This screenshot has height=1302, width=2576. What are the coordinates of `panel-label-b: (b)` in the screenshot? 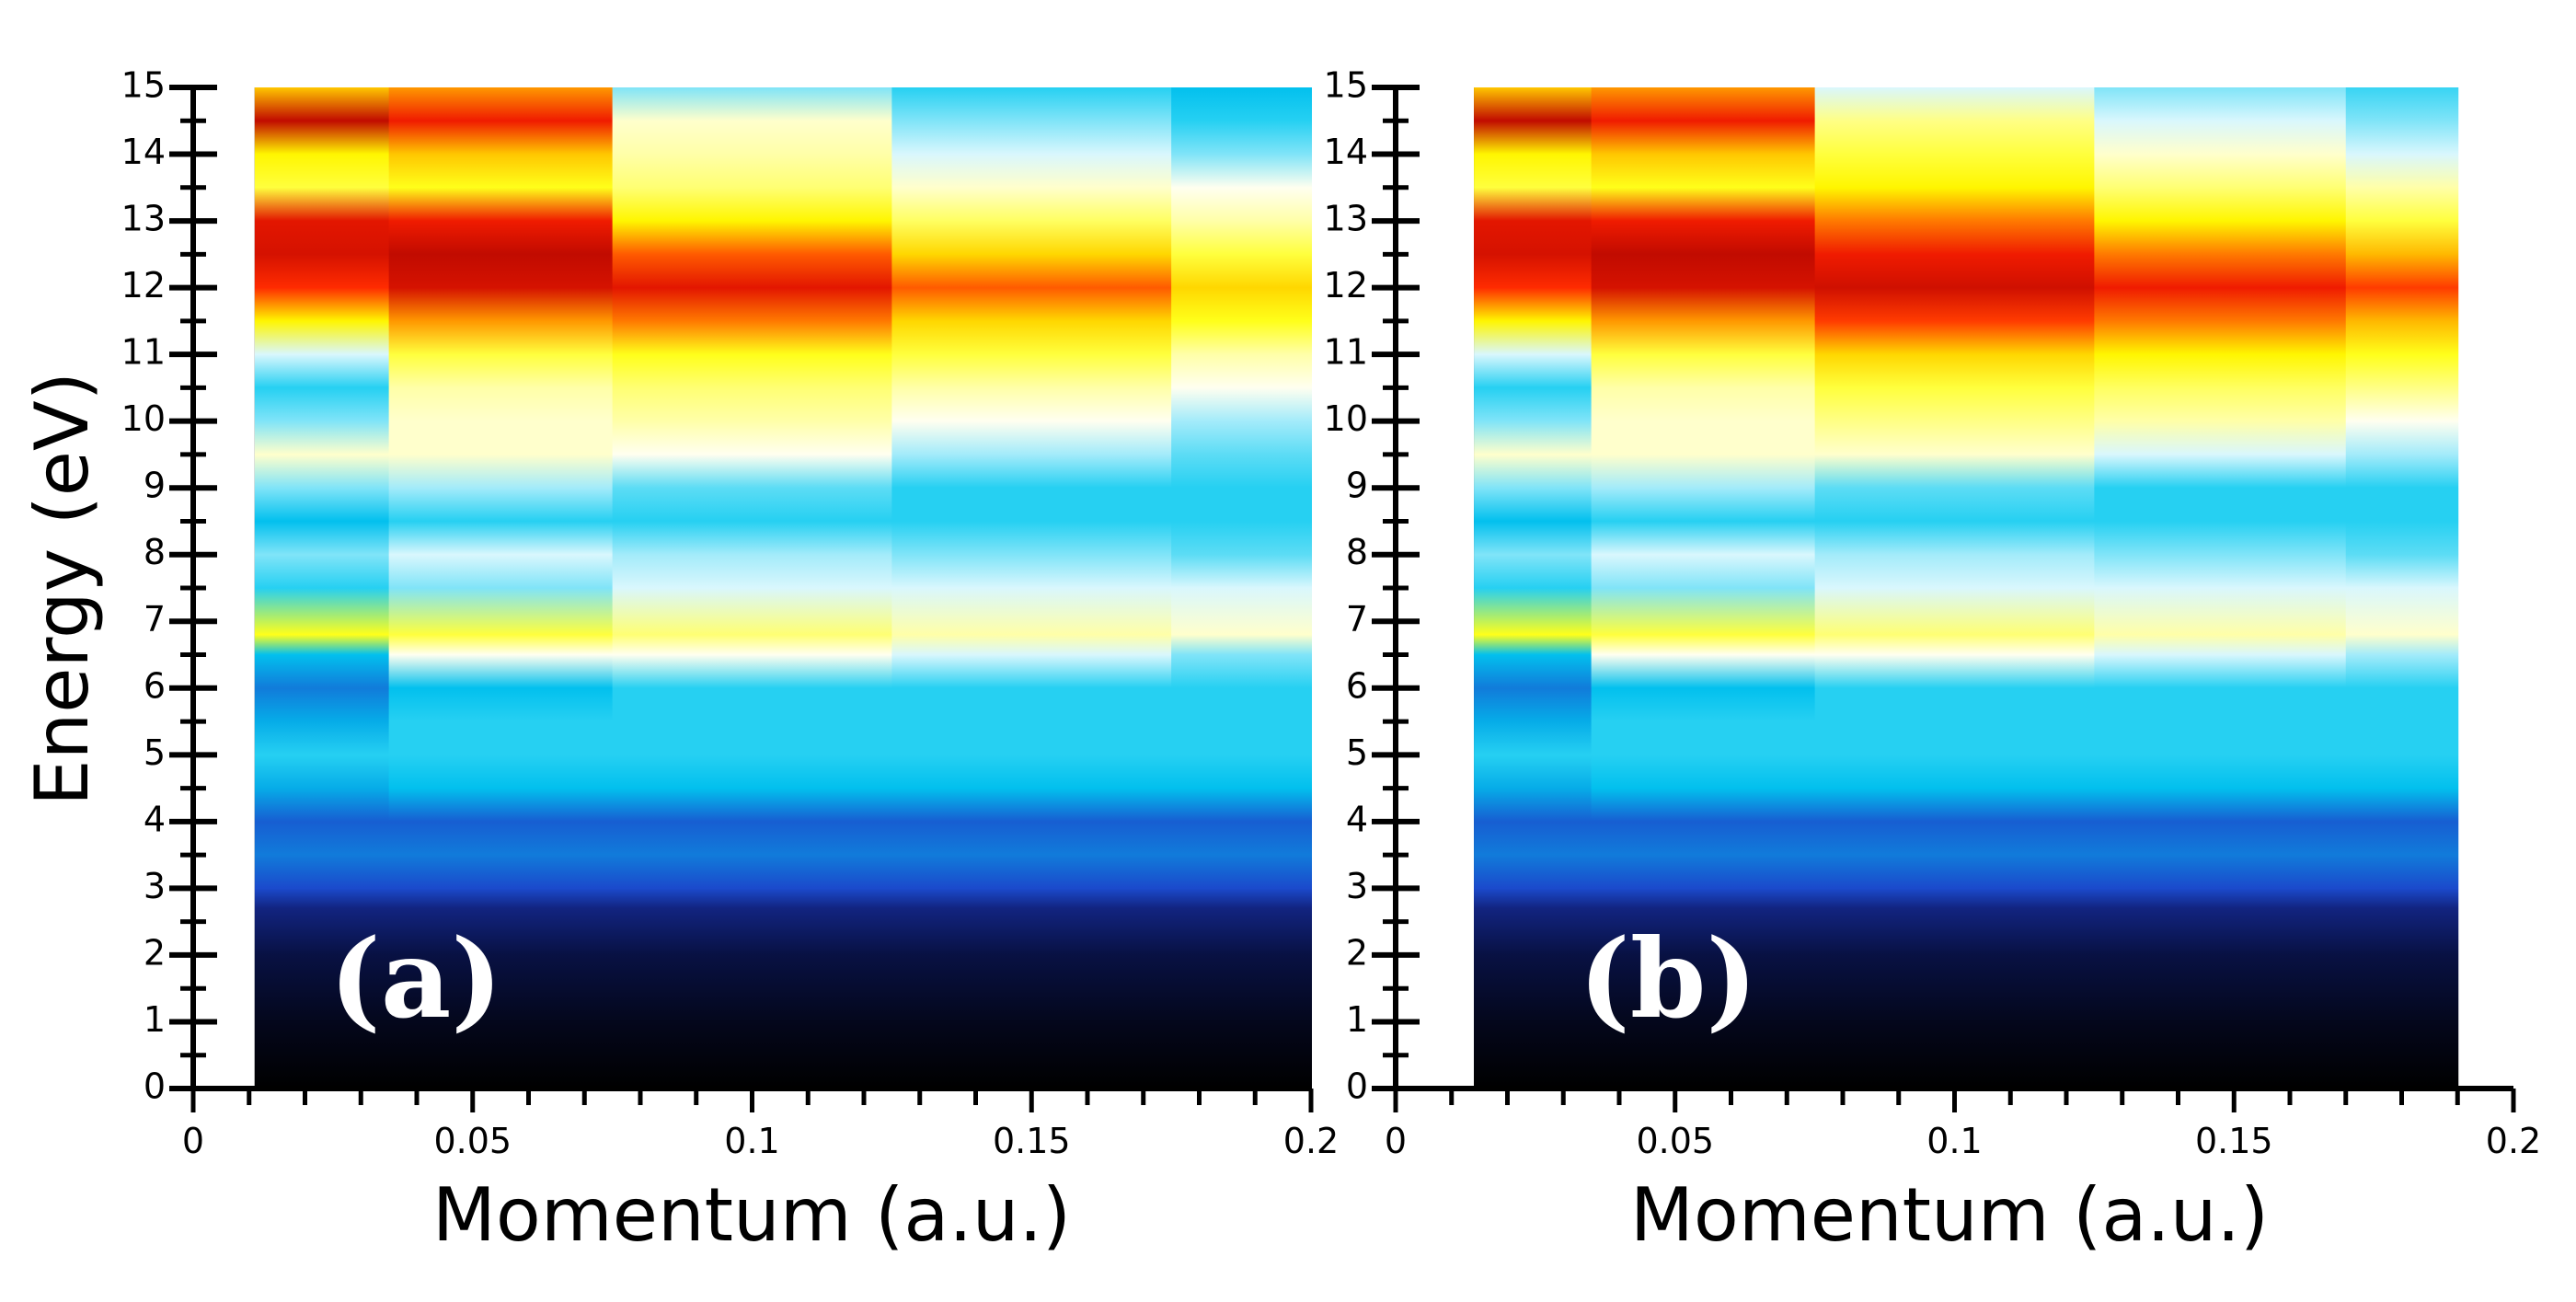 It's located at (1668, 979).